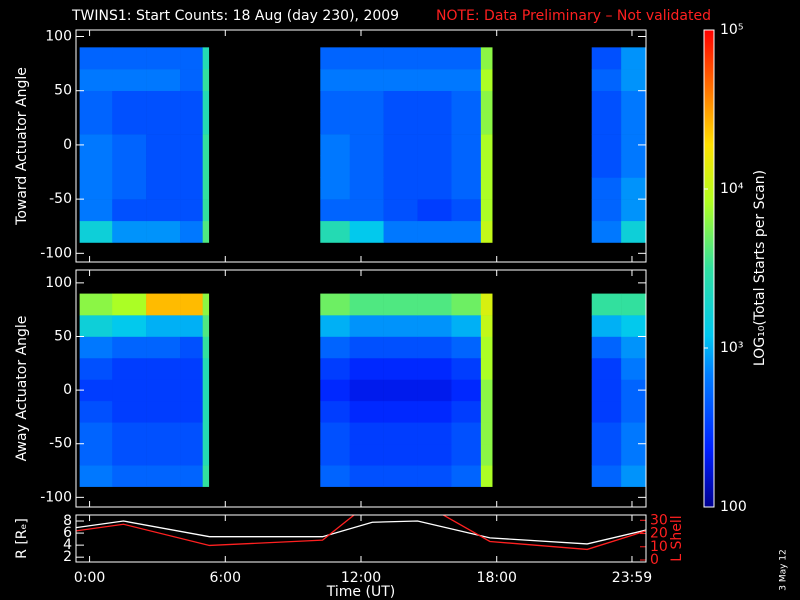 This screenshot has width=800, height=600. I want to click on note: NOTE: Data Preliminary – Not validated, so click(573, 16).